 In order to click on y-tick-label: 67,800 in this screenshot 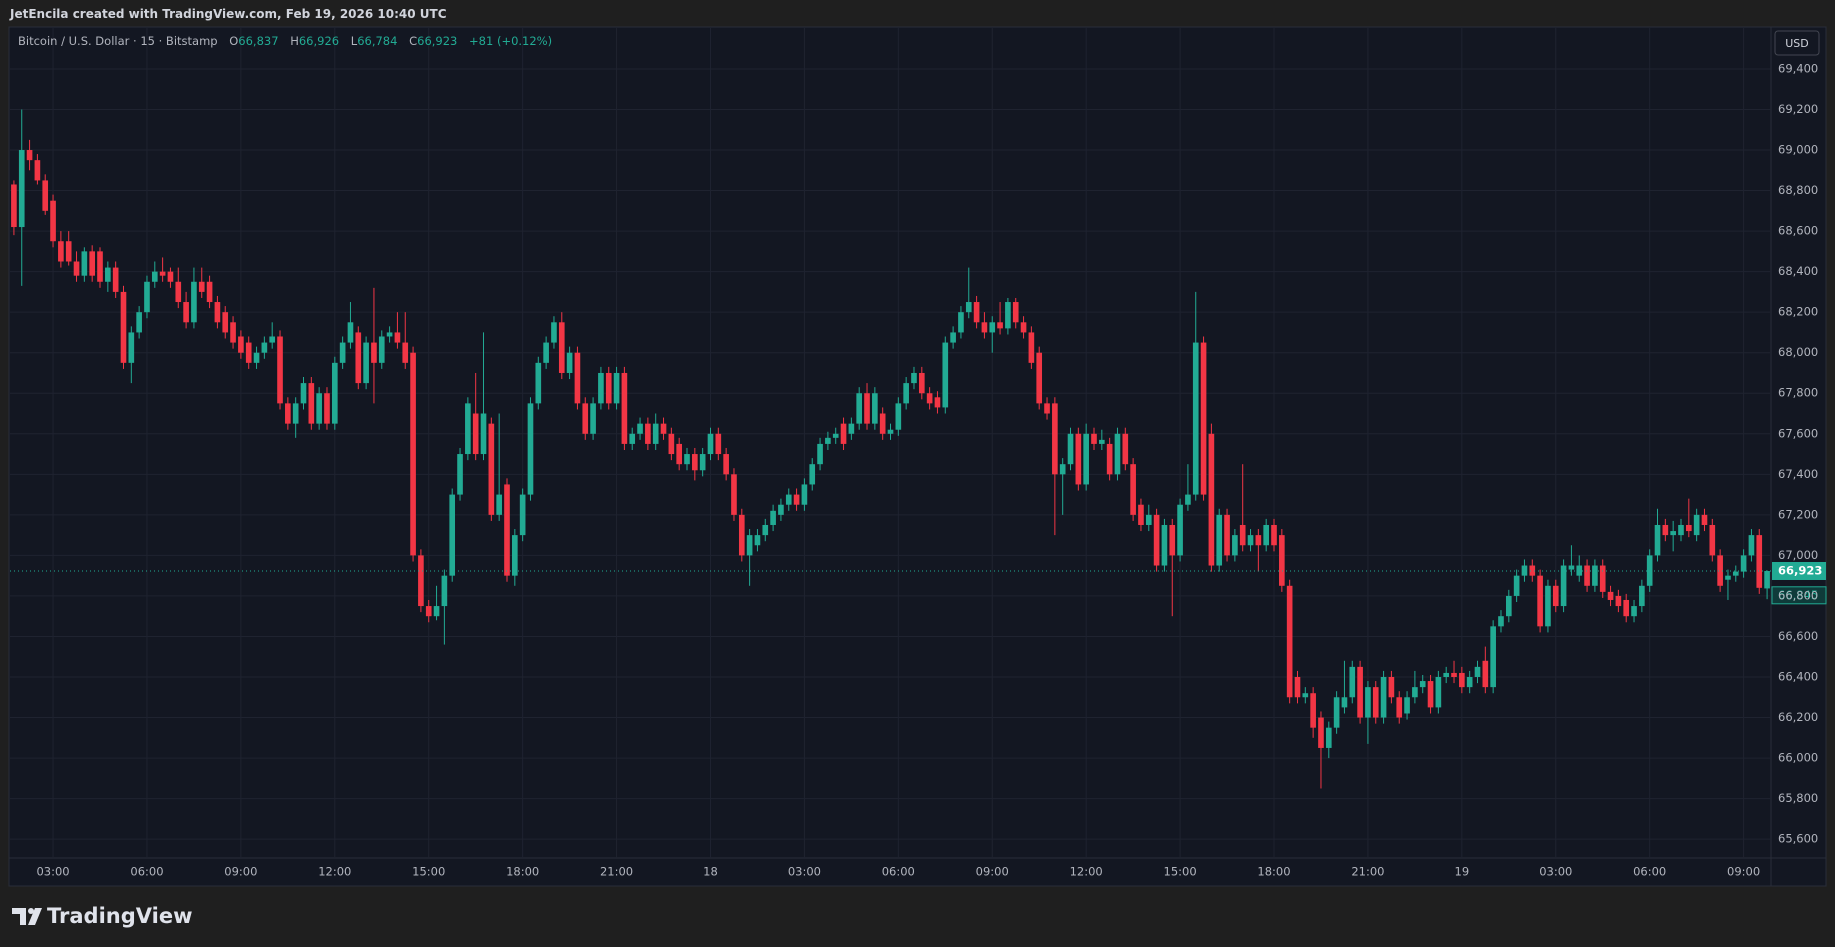, I will do `click(1798, 393)`.